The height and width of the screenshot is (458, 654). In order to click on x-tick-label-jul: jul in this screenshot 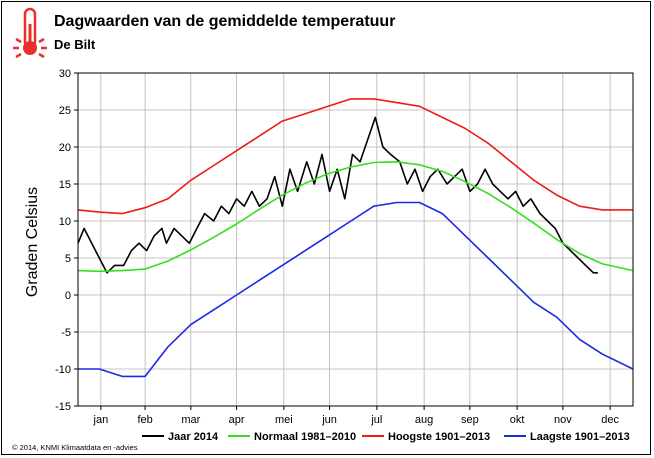, I will do `click(376, 420)`.